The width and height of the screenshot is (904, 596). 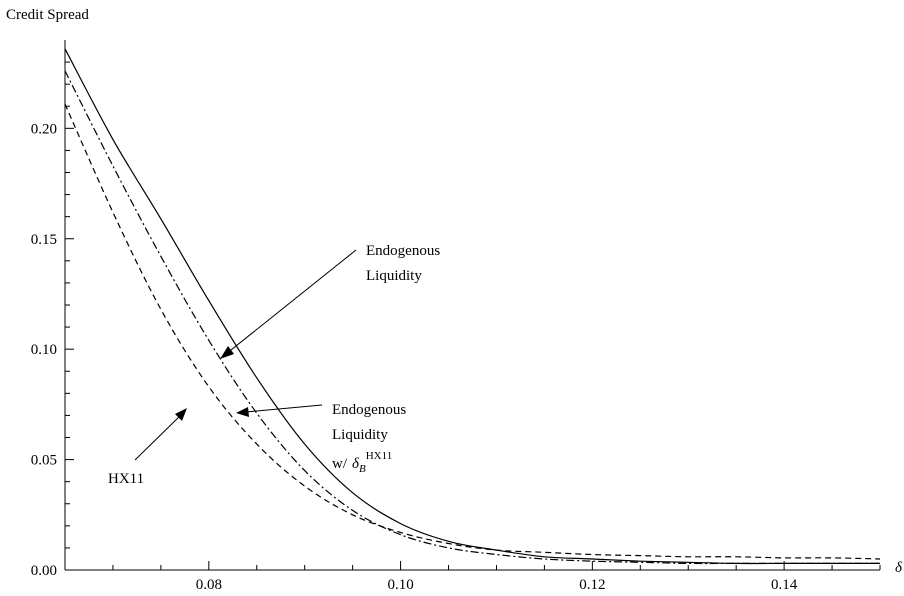 What do you see at coordinates (44, 350) in the screenshot?
I see `y-tick-label: 0.10` at bounding box center [44, 350].